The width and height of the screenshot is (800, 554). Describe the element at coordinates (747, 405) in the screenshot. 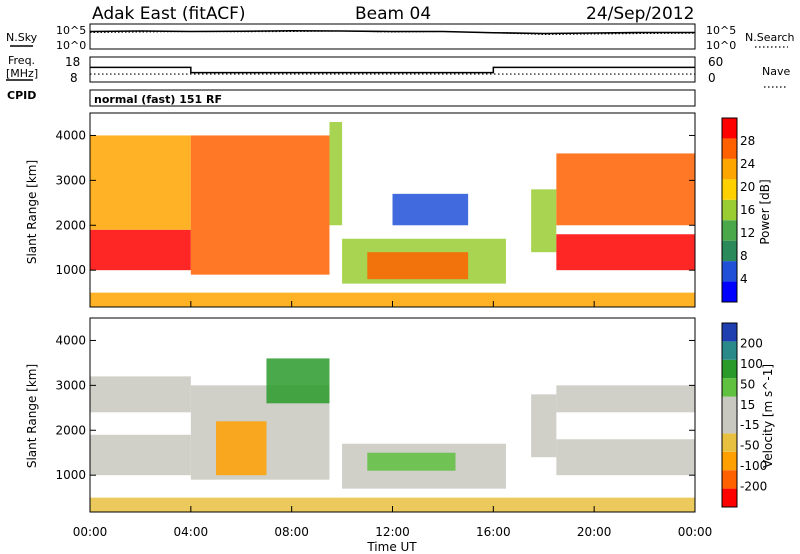

I see `velocity-colorbar-tick: 15` at that location.